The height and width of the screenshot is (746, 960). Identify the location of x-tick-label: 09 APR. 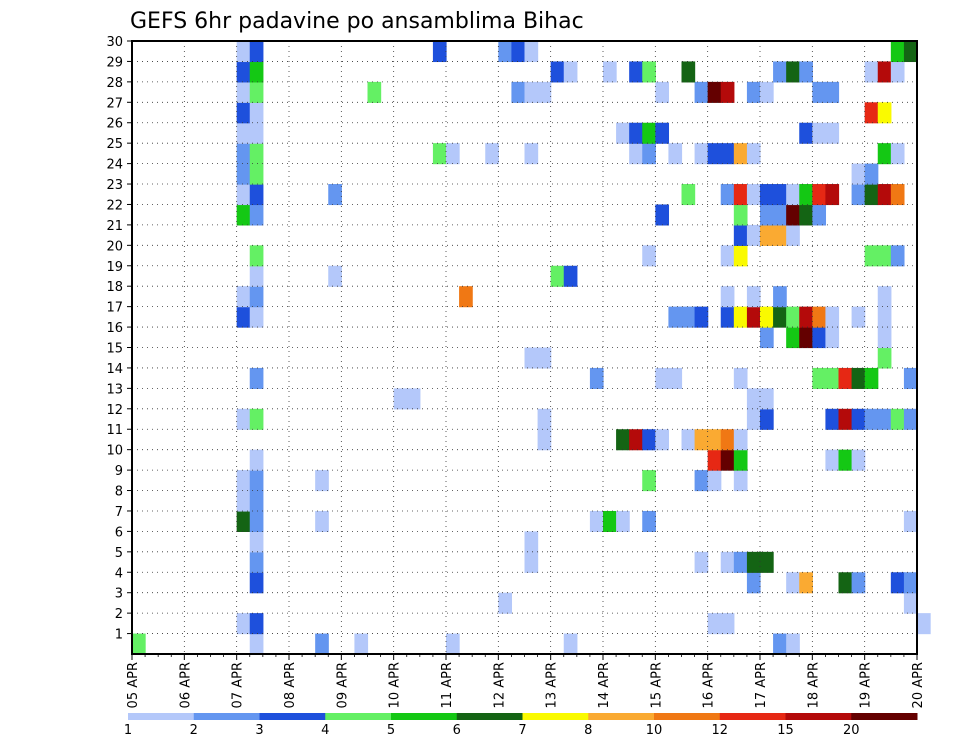
(342, 685).